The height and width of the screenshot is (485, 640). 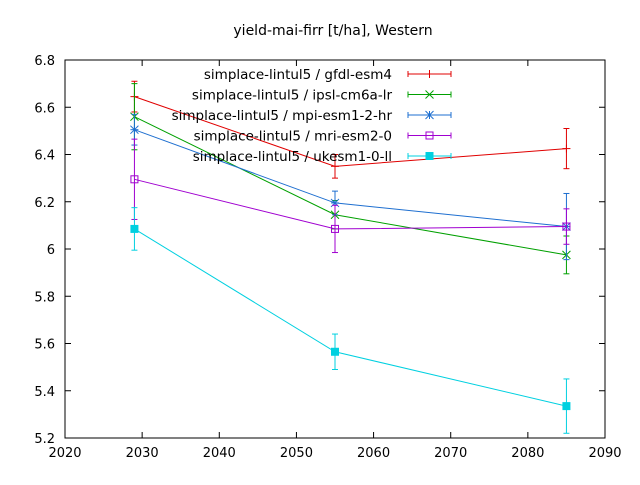 What do you see at coordinates (44, 61) in the screenshot?
I see `y-tick-label: 6.8` at bounding box center [44, 61].